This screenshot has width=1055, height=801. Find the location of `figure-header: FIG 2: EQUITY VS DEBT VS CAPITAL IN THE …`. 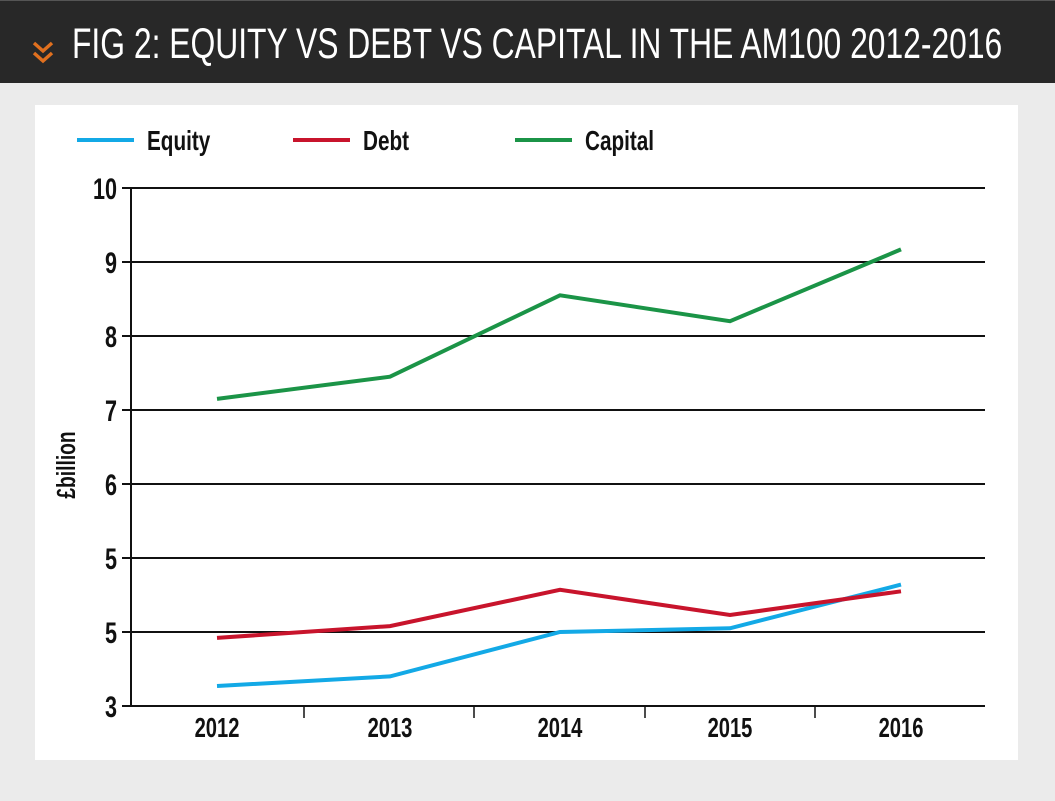

figure-header: FIG 2: EQUITY VS DEBT VS CAPITAL IN THE … is located at coordinates (527, 41).